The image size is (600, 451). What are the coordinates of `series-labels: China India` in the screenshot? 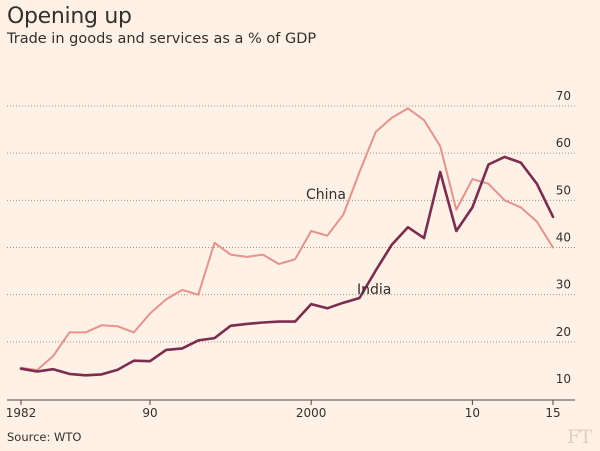 It's located at (348, 242).